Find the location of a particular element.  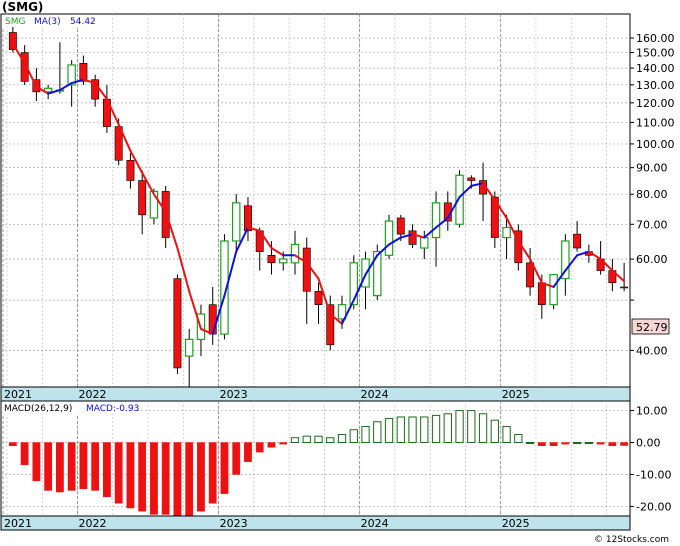

macd-legend-value: MACD:-0.93 is located at coordinates (112, 409).